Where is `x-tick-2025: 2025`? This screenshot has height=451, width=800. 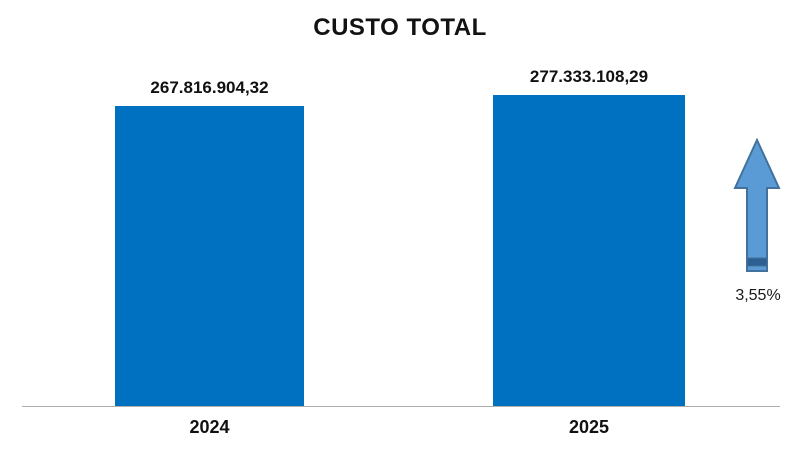
x-tick-2025: 2025 is located at coordinates (589, 427).